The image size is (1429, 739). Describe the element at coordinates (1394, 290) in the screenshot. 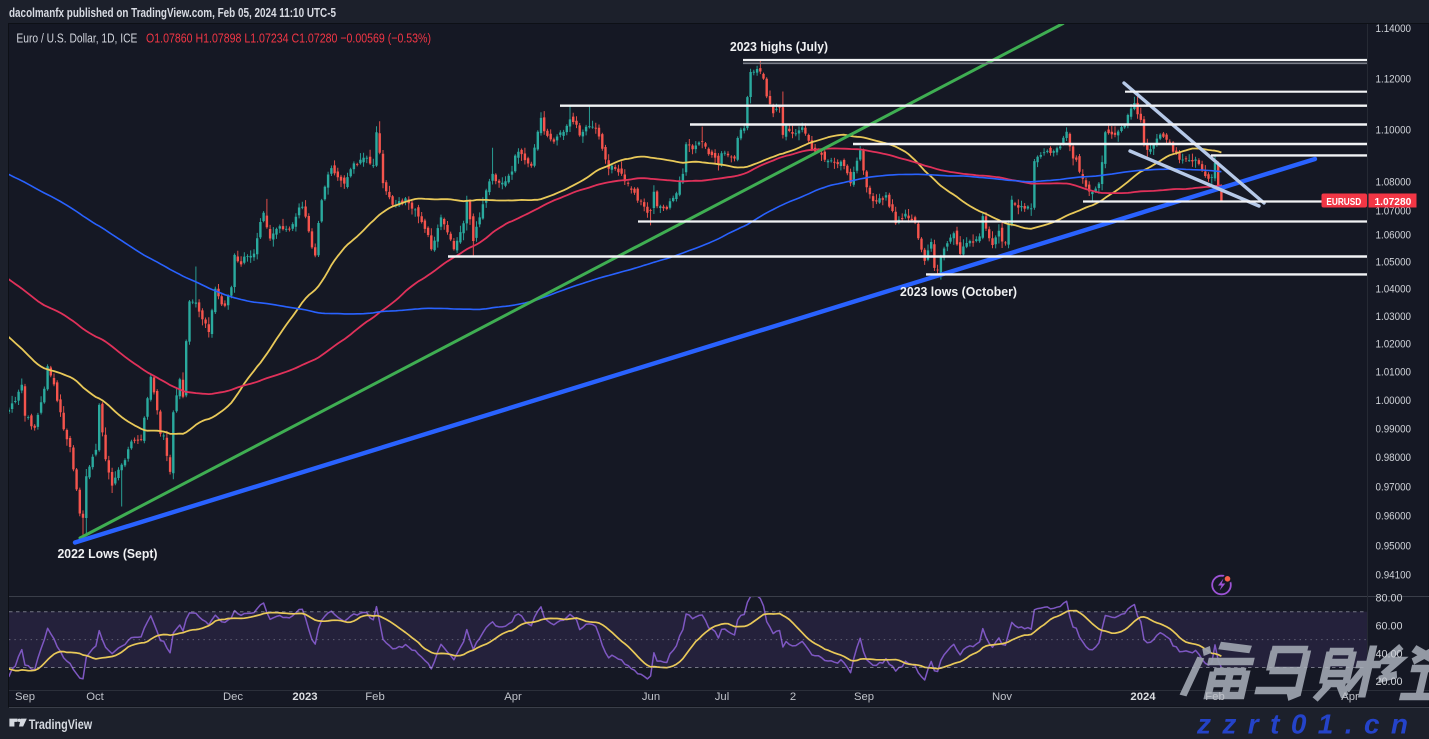

I see `svg-text: 1.04000` at that location.